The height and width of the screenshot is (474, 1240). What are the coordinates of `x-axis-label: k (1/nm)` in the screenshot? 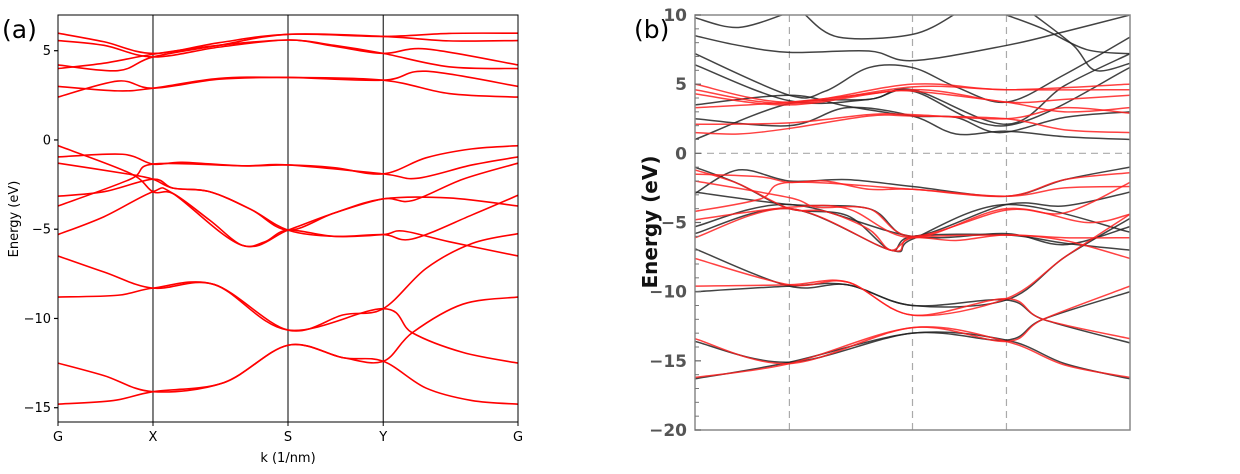 It's located at (287, 458).